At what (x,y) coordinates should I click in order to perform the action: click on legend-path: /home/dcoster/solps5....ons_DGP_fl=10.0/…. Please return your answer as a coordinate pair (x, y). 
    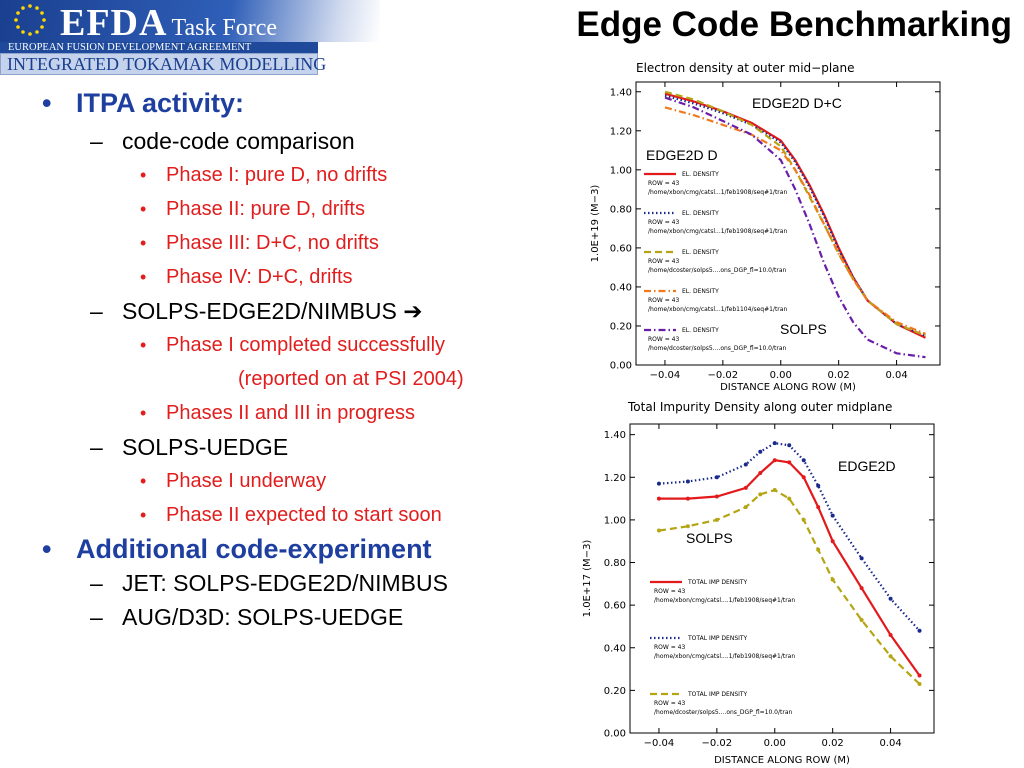
    Looking at the image, I should click on (717, 270).